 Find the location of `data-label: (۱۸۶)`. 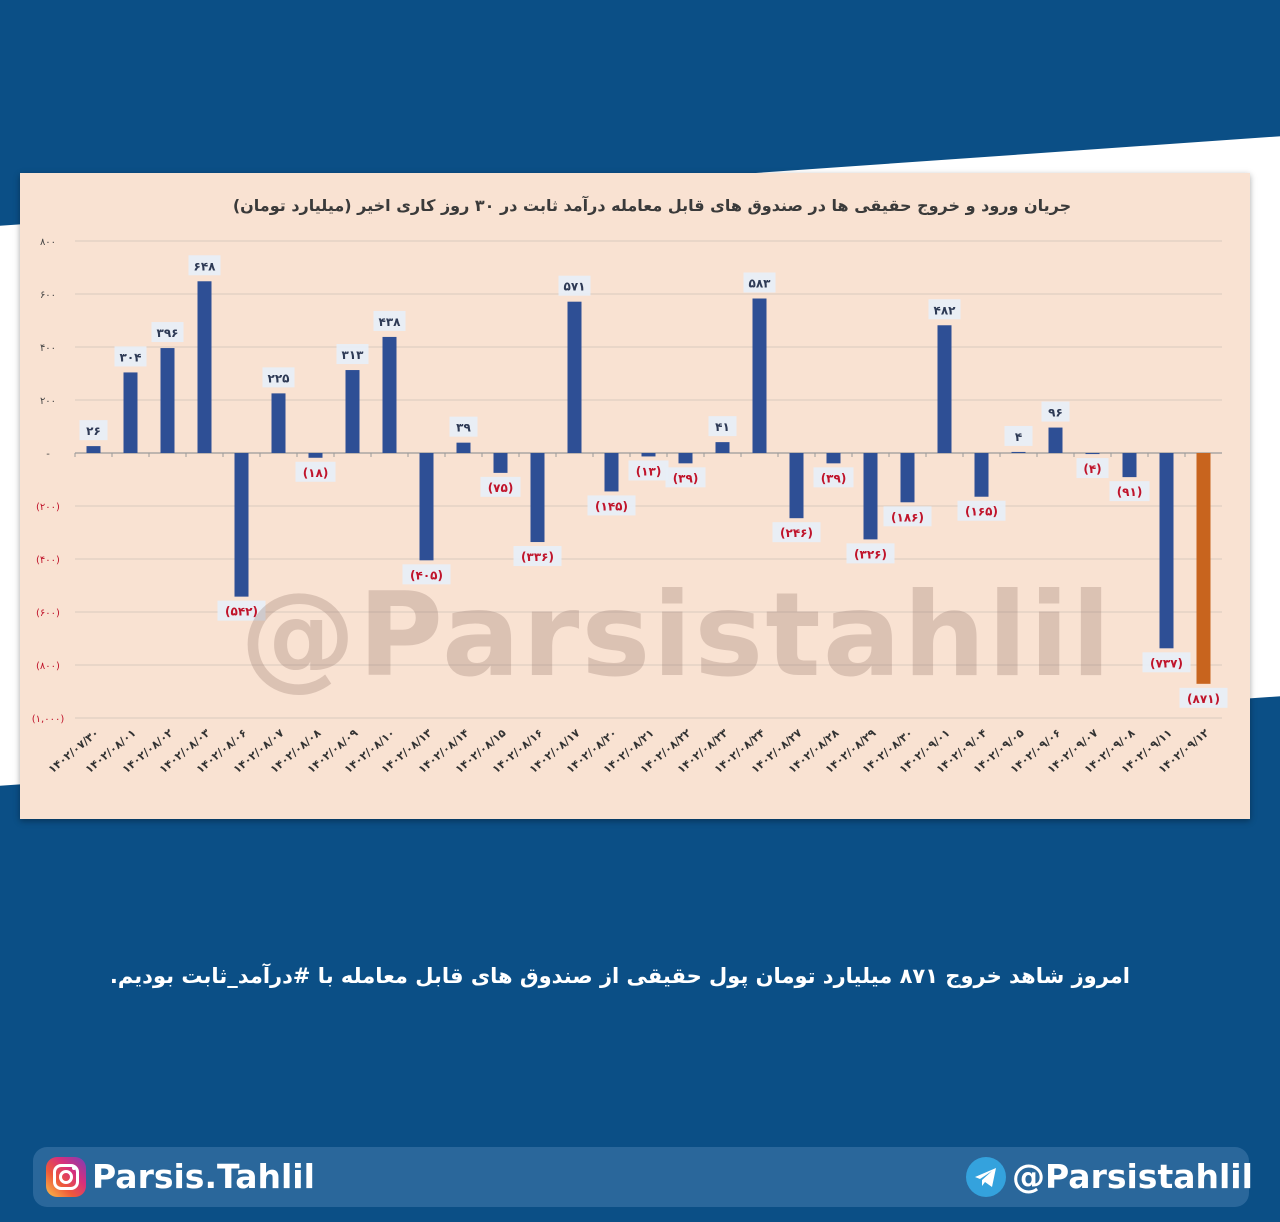

data-label: (۱۸۶) is located at coordinates (907, 517).